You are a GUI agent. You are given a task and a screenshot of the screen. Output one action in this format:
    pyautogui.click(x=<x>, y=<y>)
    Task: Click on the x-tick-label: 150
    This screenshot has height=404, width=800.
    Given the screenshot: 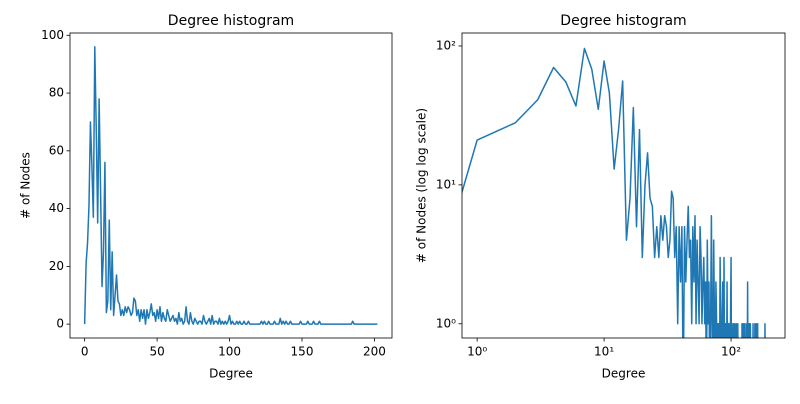 What is the action you would take?
    pyautogui.click(x=302, y=352)
    